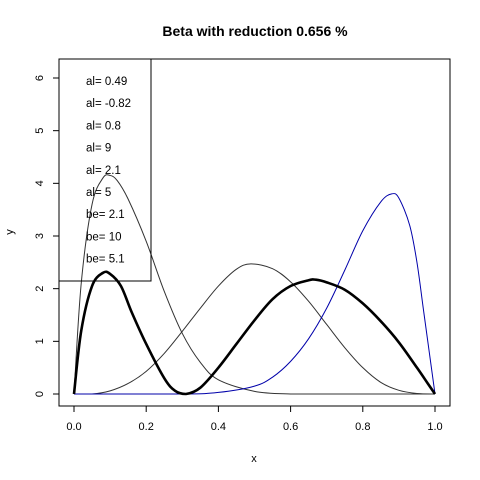 Image resolution: width=480 pixels, height=480 pixels. What do you see at coordinates (290, 427) in the screenshot?
I see `x-tick-label: 0.6` at bounding box center [290, 427].